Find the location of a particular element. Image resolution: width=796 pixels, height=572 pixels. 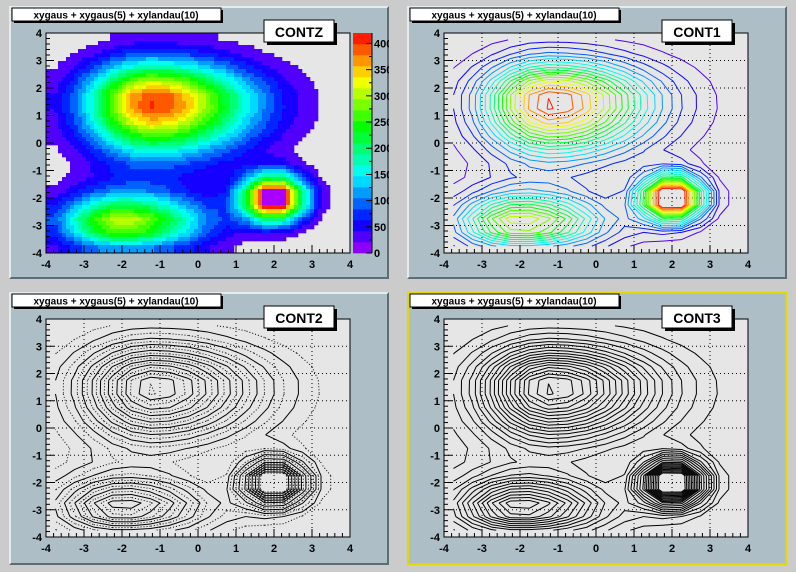

y-tick-label: 4 is located at coordinates (39, 34).